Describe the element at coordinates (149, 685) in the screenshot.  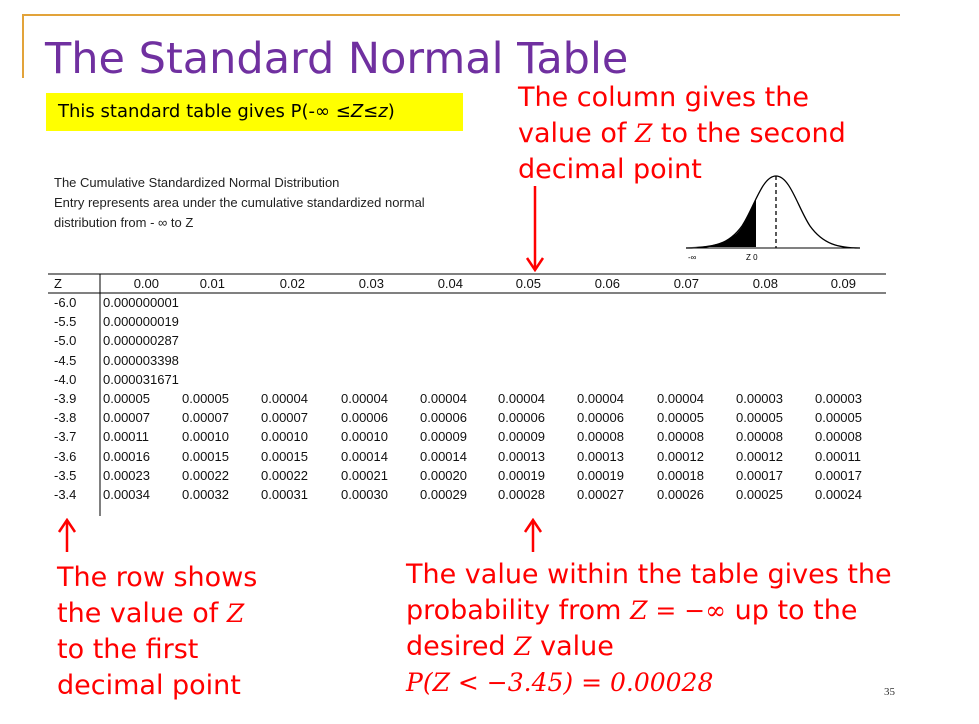
I see `row-annotation-line4: decimal point` at that location.